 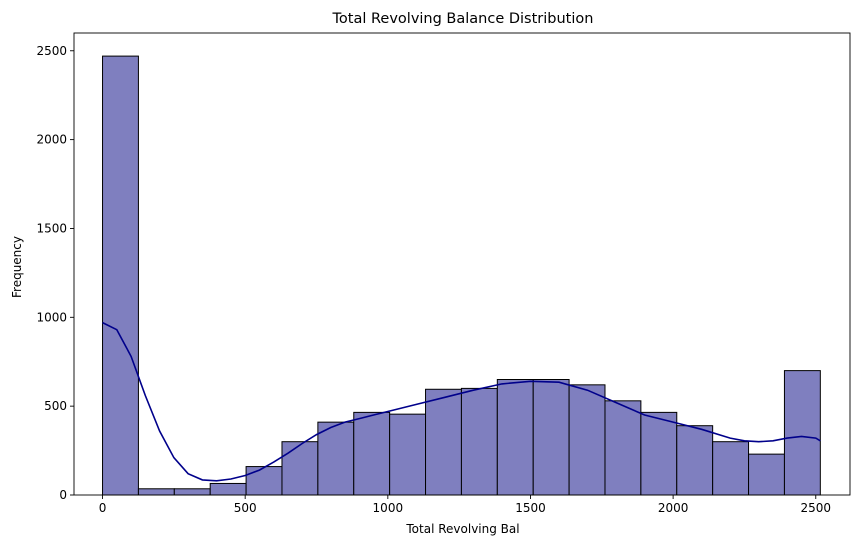 I want to click on x-tick-label: 1000, so click(x=388, y=508).